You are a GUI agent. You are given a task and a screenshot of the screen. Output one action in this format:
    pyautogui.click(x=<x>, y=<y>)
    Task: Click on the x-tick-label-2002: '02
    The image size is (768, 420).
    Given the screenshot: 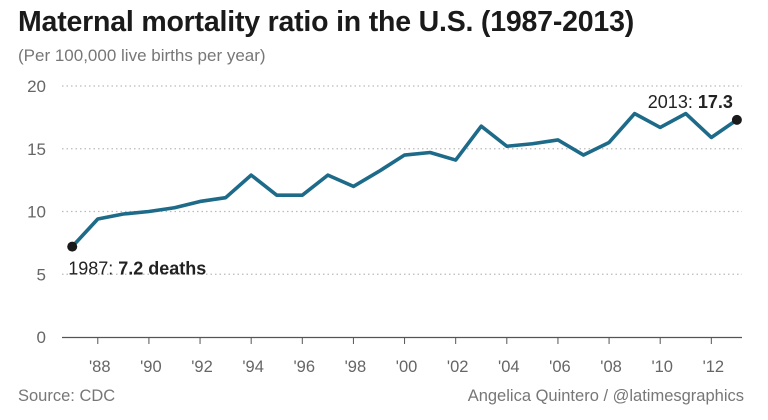 What is the action you would take?
    pyautogui.click(x=458, y=367)
    